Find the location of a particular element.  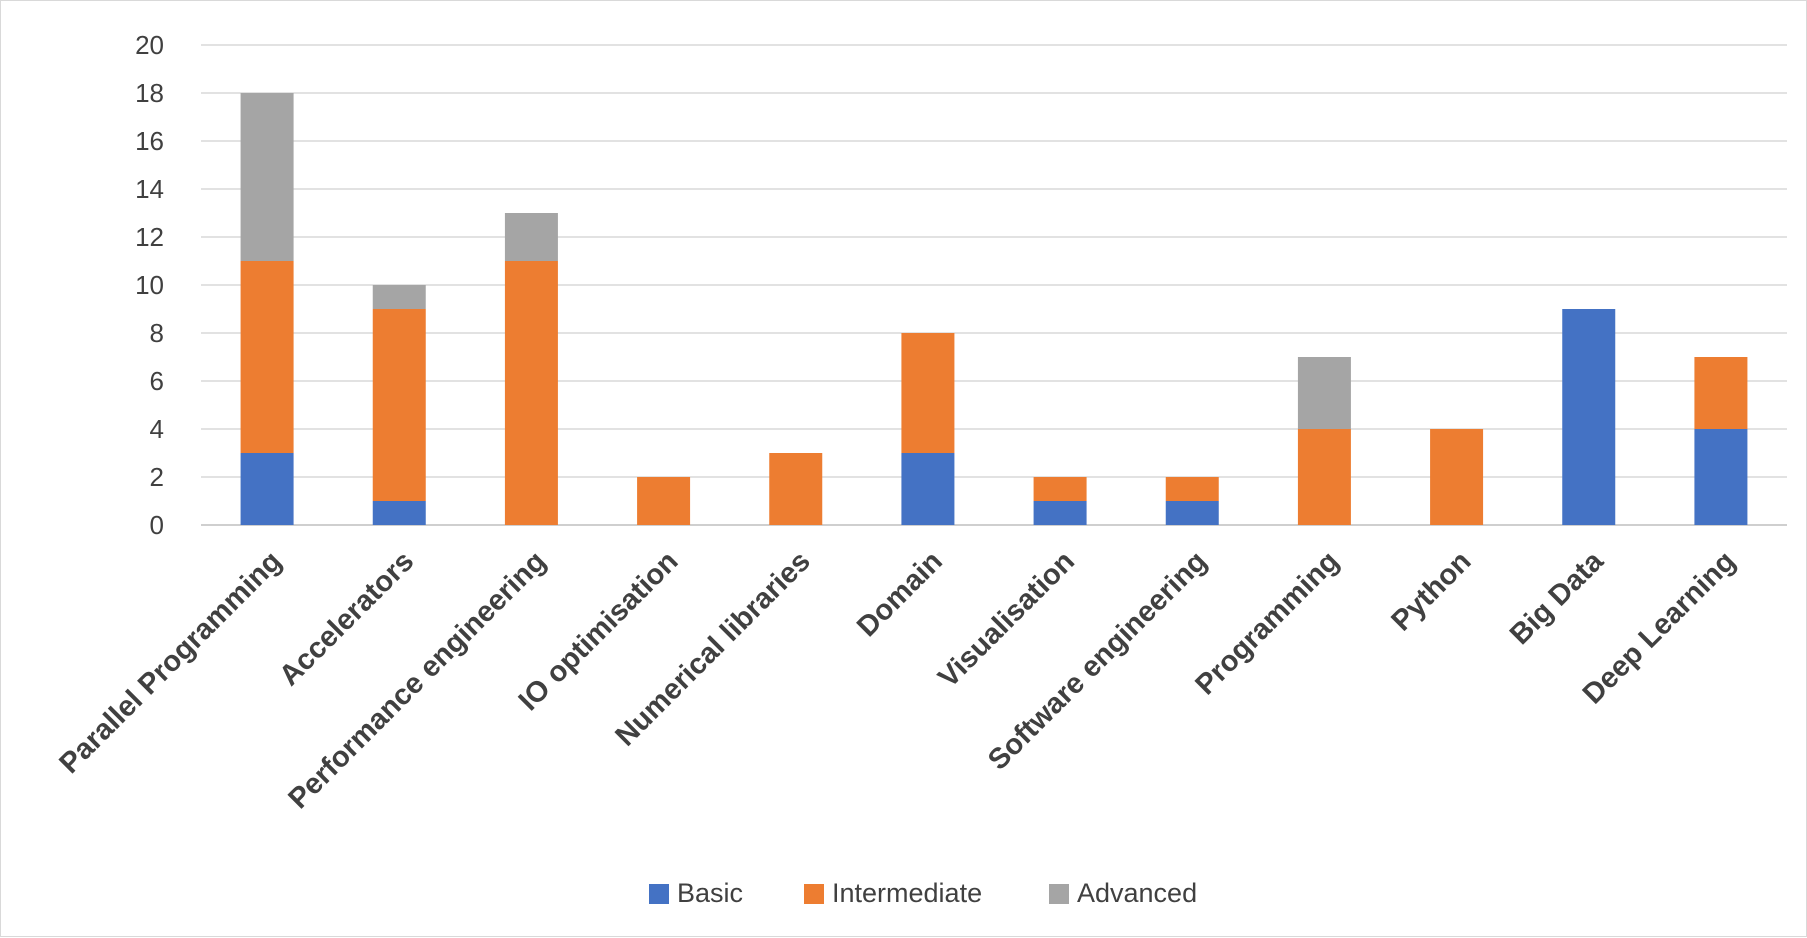

y-tick-label: 4 is located at coordinates (157, 429).